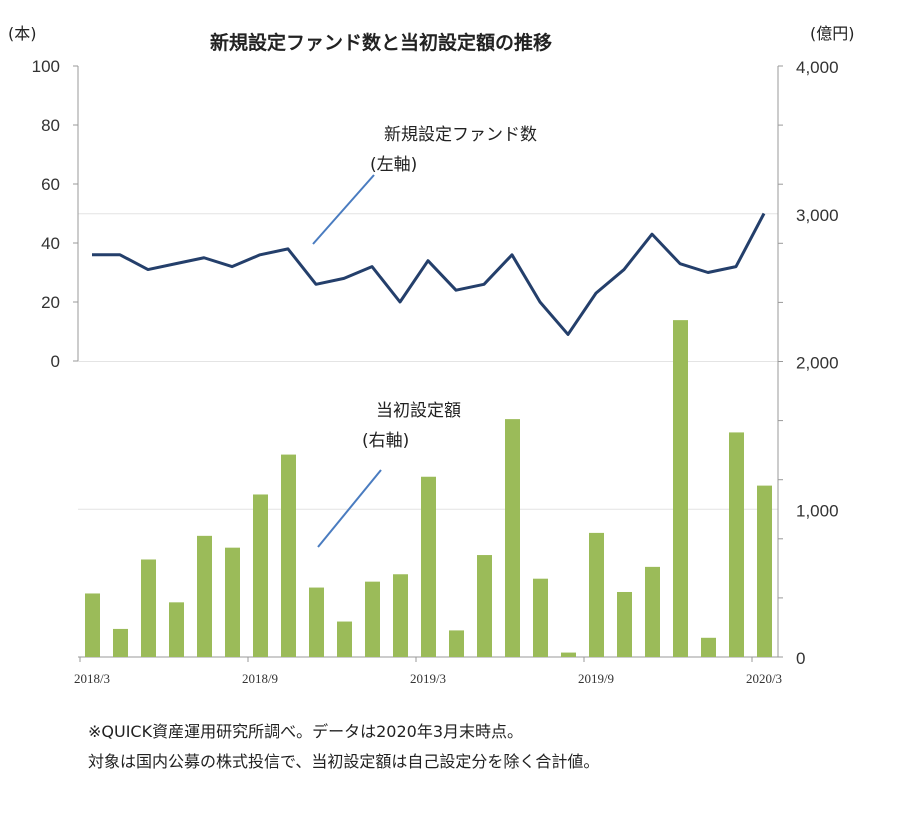 The image size is (900, 822). What do you see at coordinates (50, 184) in the screenshot?
I see `left-tick-label: 60` at bounding box center [50, 184].